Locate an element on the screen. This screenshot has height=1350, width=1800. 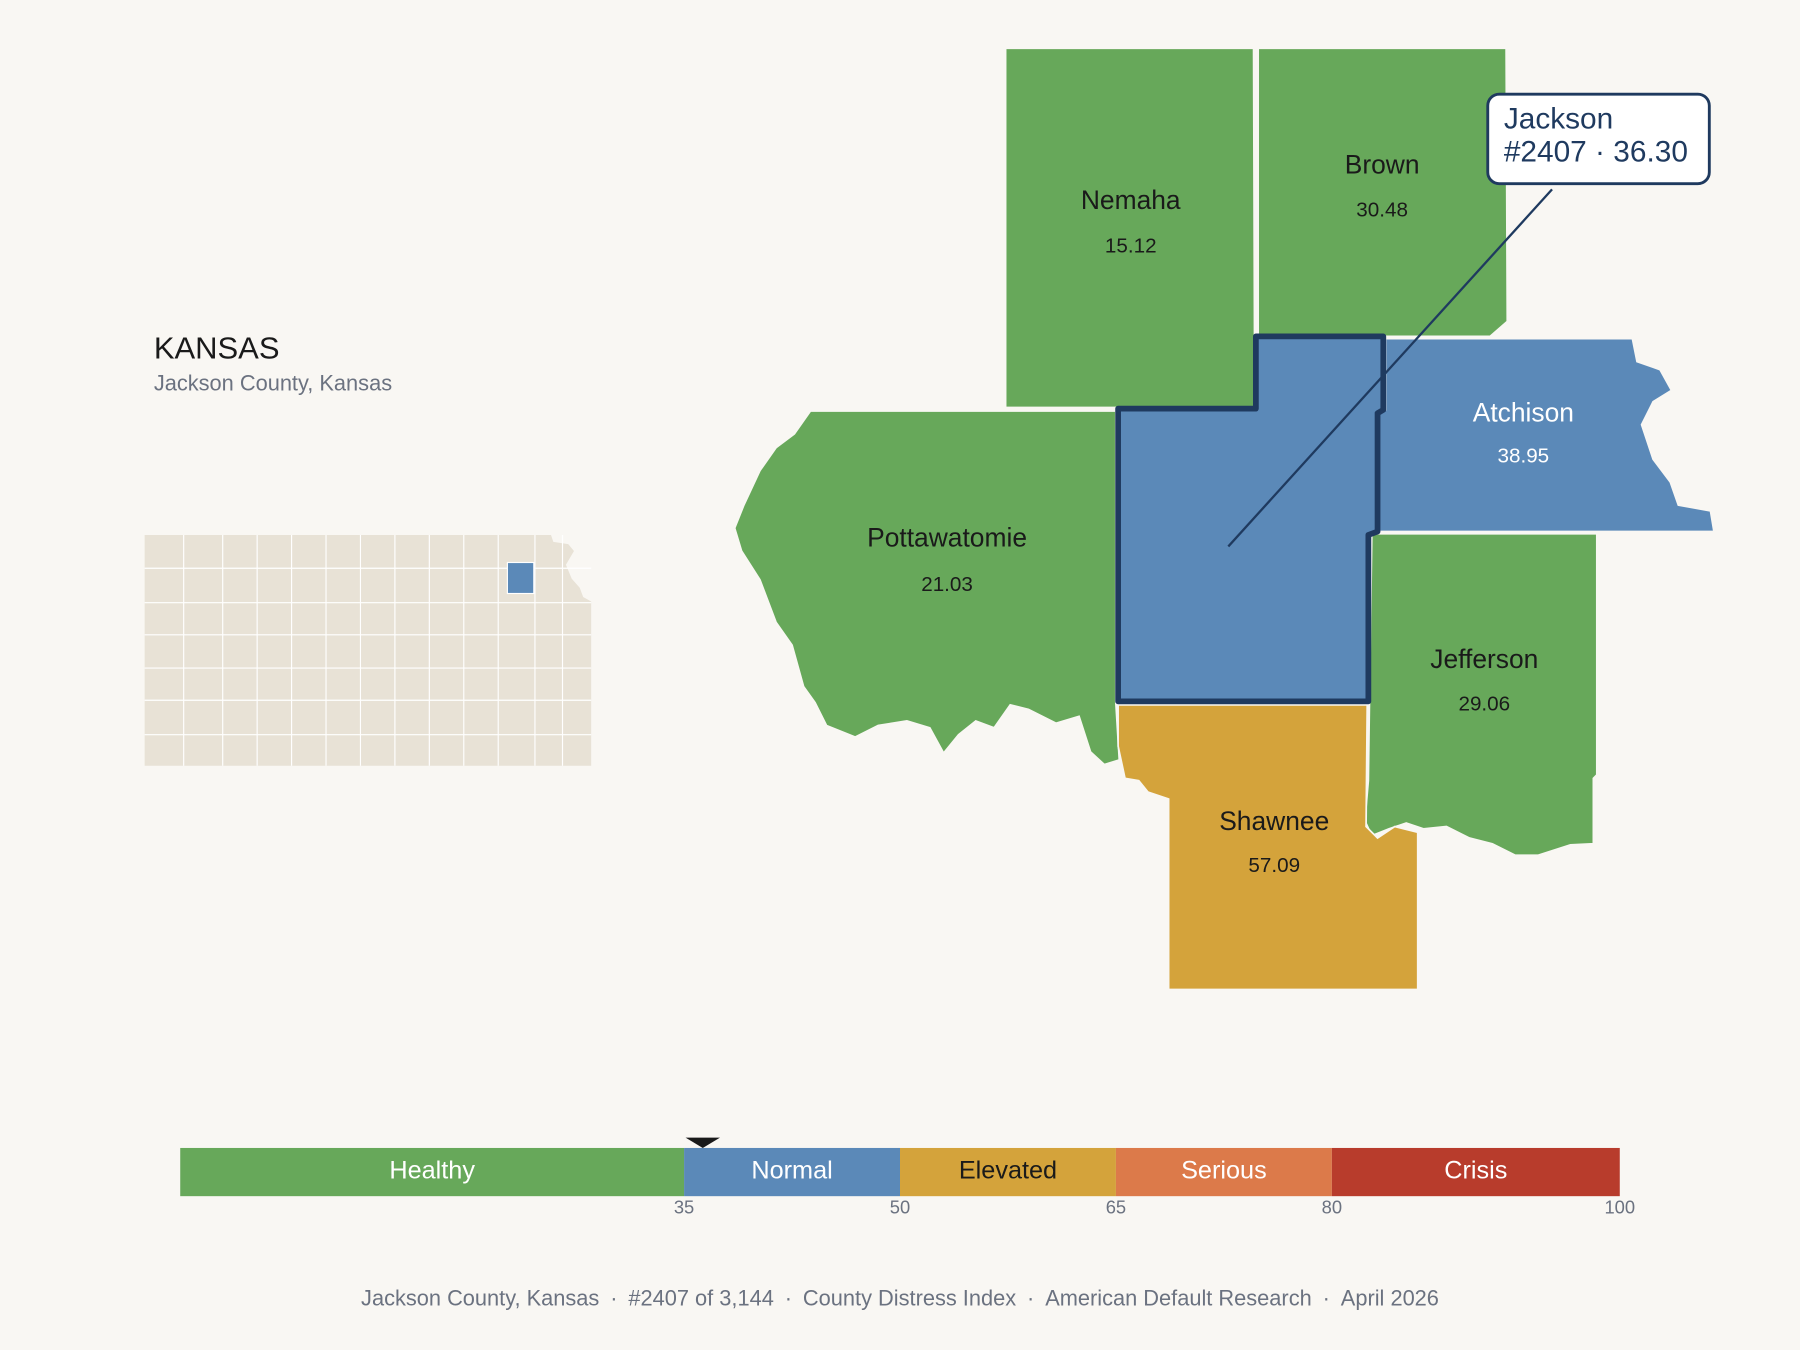
county-name: Shawnee is located at coordinates (1274, 821).